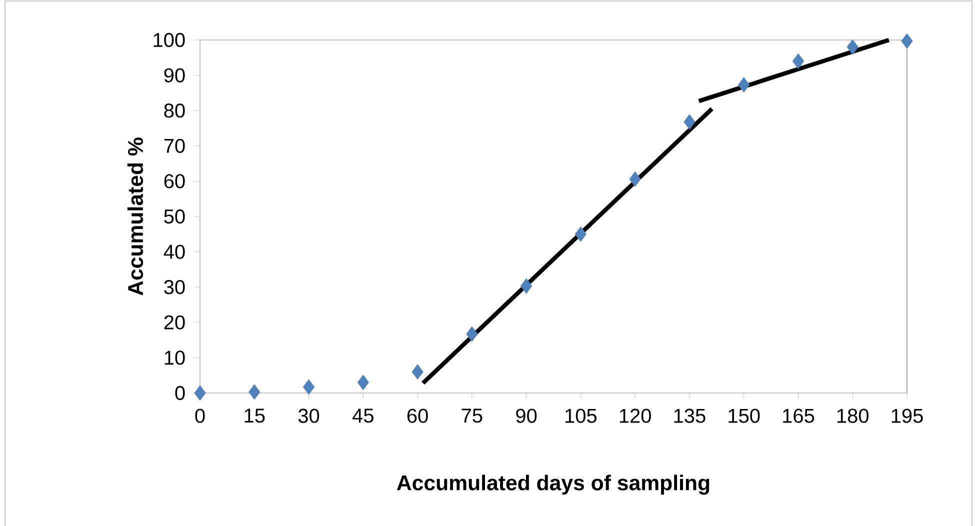 The image size is (975, 526). What do you see at coordinates (472, 415) in the screenshot?
I see `x-tick-label: 75` at bounding box center [472, 415].